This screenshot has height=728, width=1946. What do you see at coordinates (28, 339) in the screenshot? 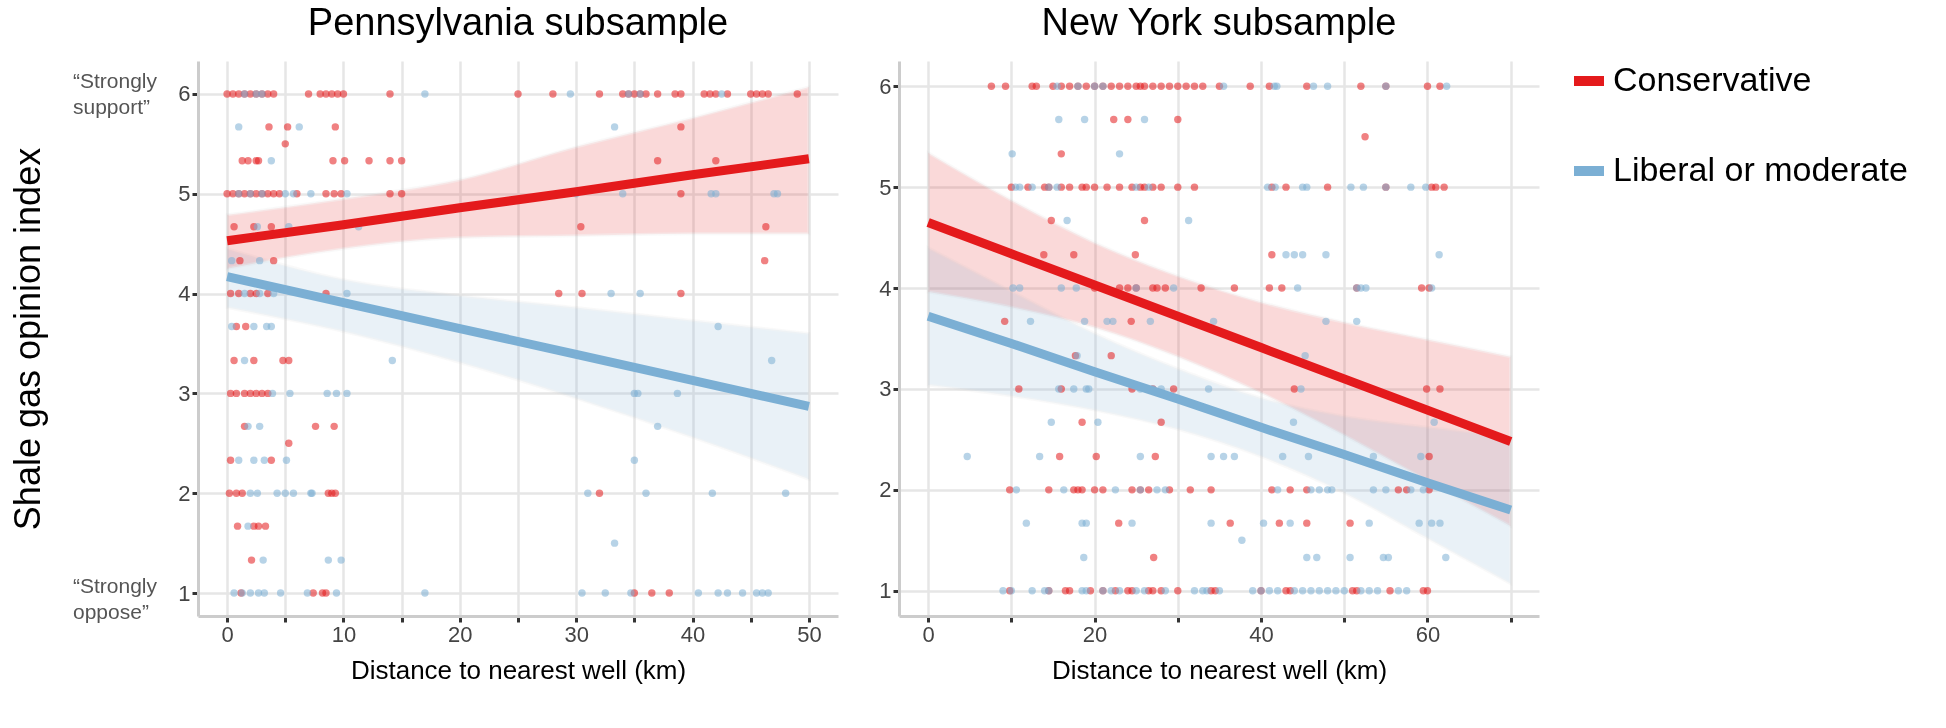
I see `y-axis-title: Shale gas opinion index` at bounding box center [28, 339].